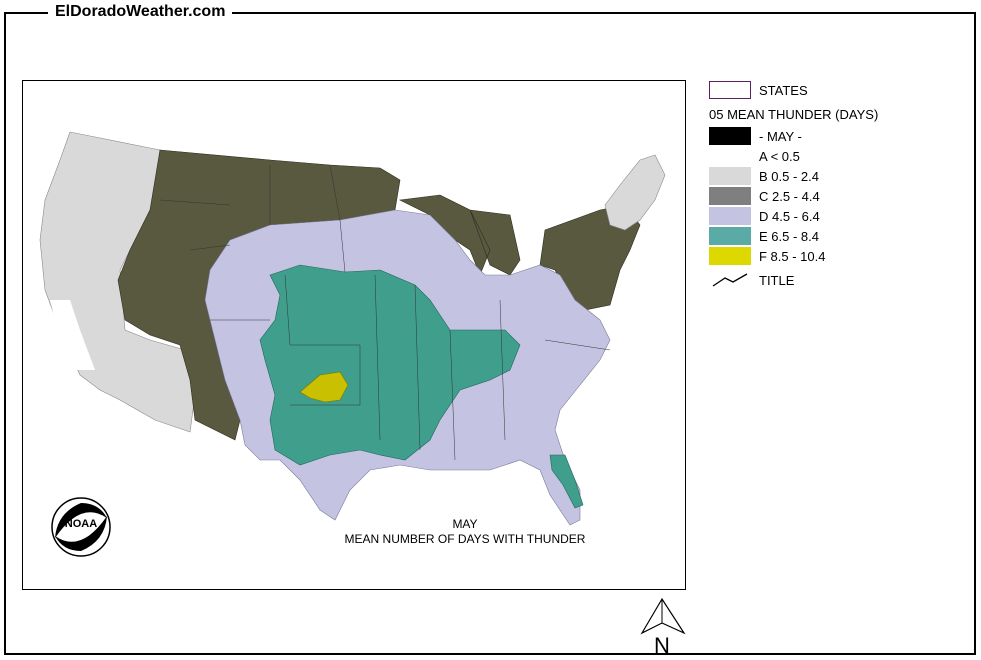 The width and height of the screenshot is (981, 660). What do you see at coordinates (730, 256) in the screenshot?
I see `class-f-swatch-icon` at bounding box center [730, 256].